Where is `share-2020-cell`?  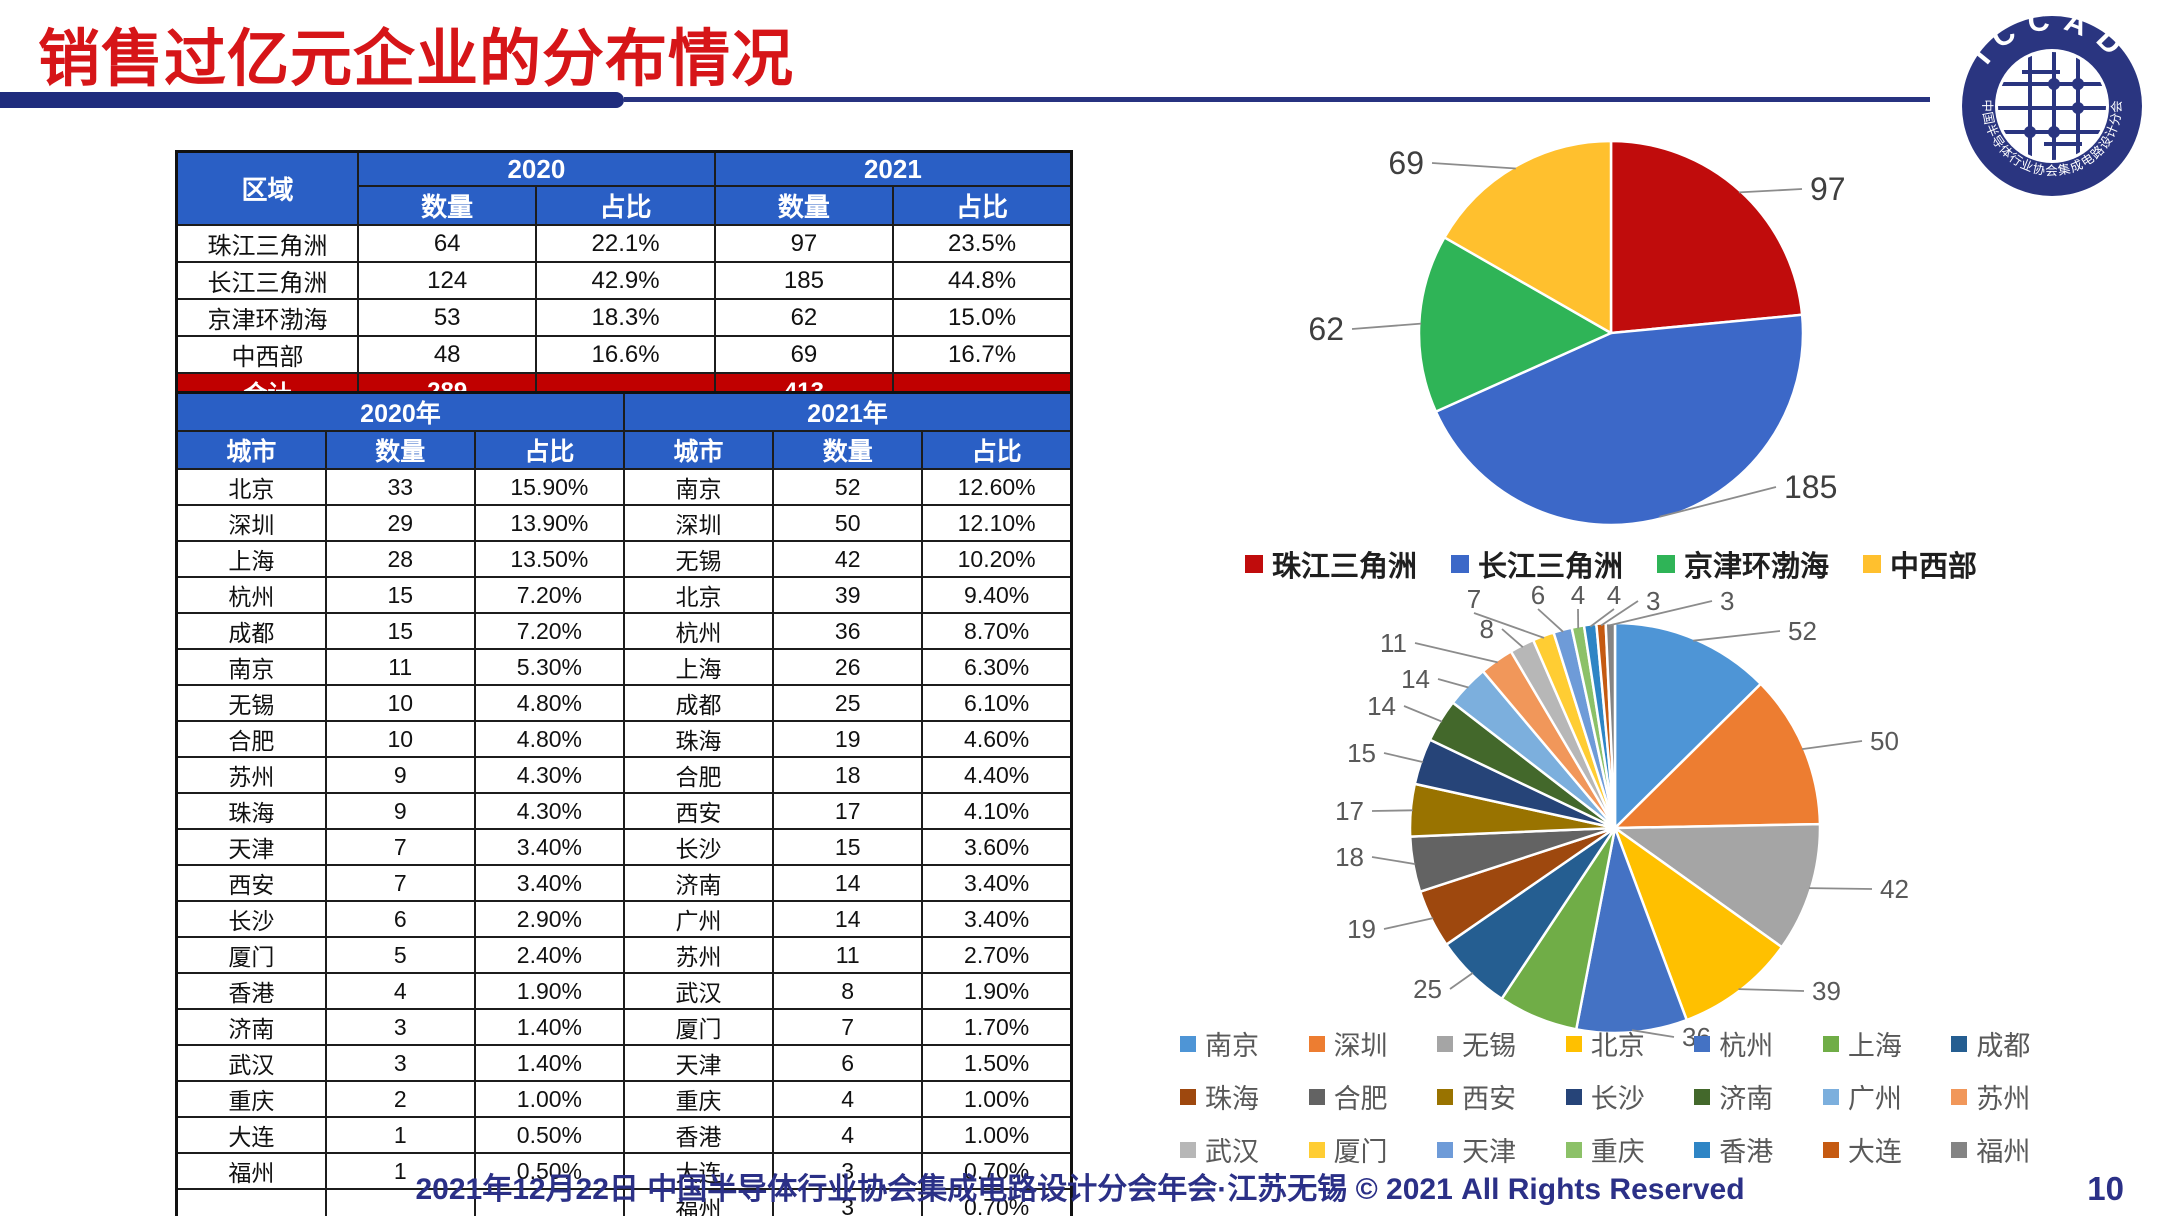 share-2020-cell is located at coordinates (549, 1202).